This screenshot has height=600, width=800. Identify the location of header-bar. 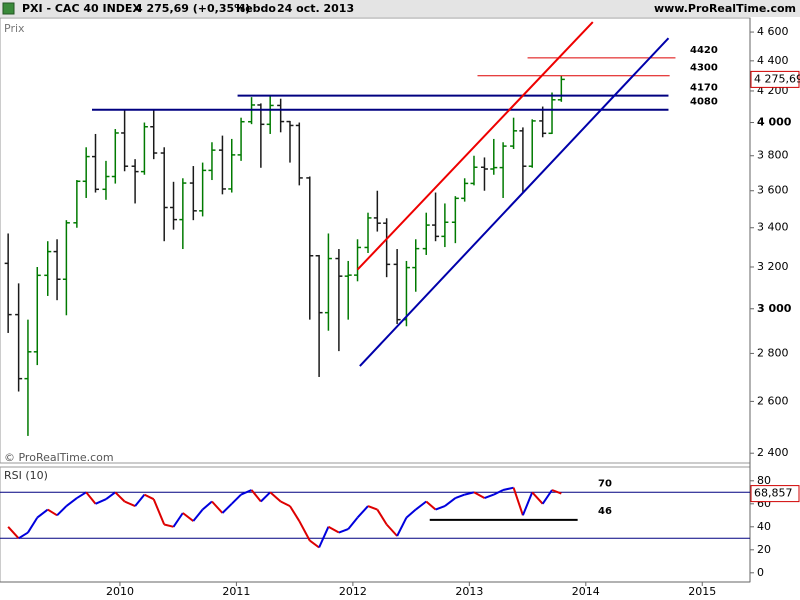
(400, 8).